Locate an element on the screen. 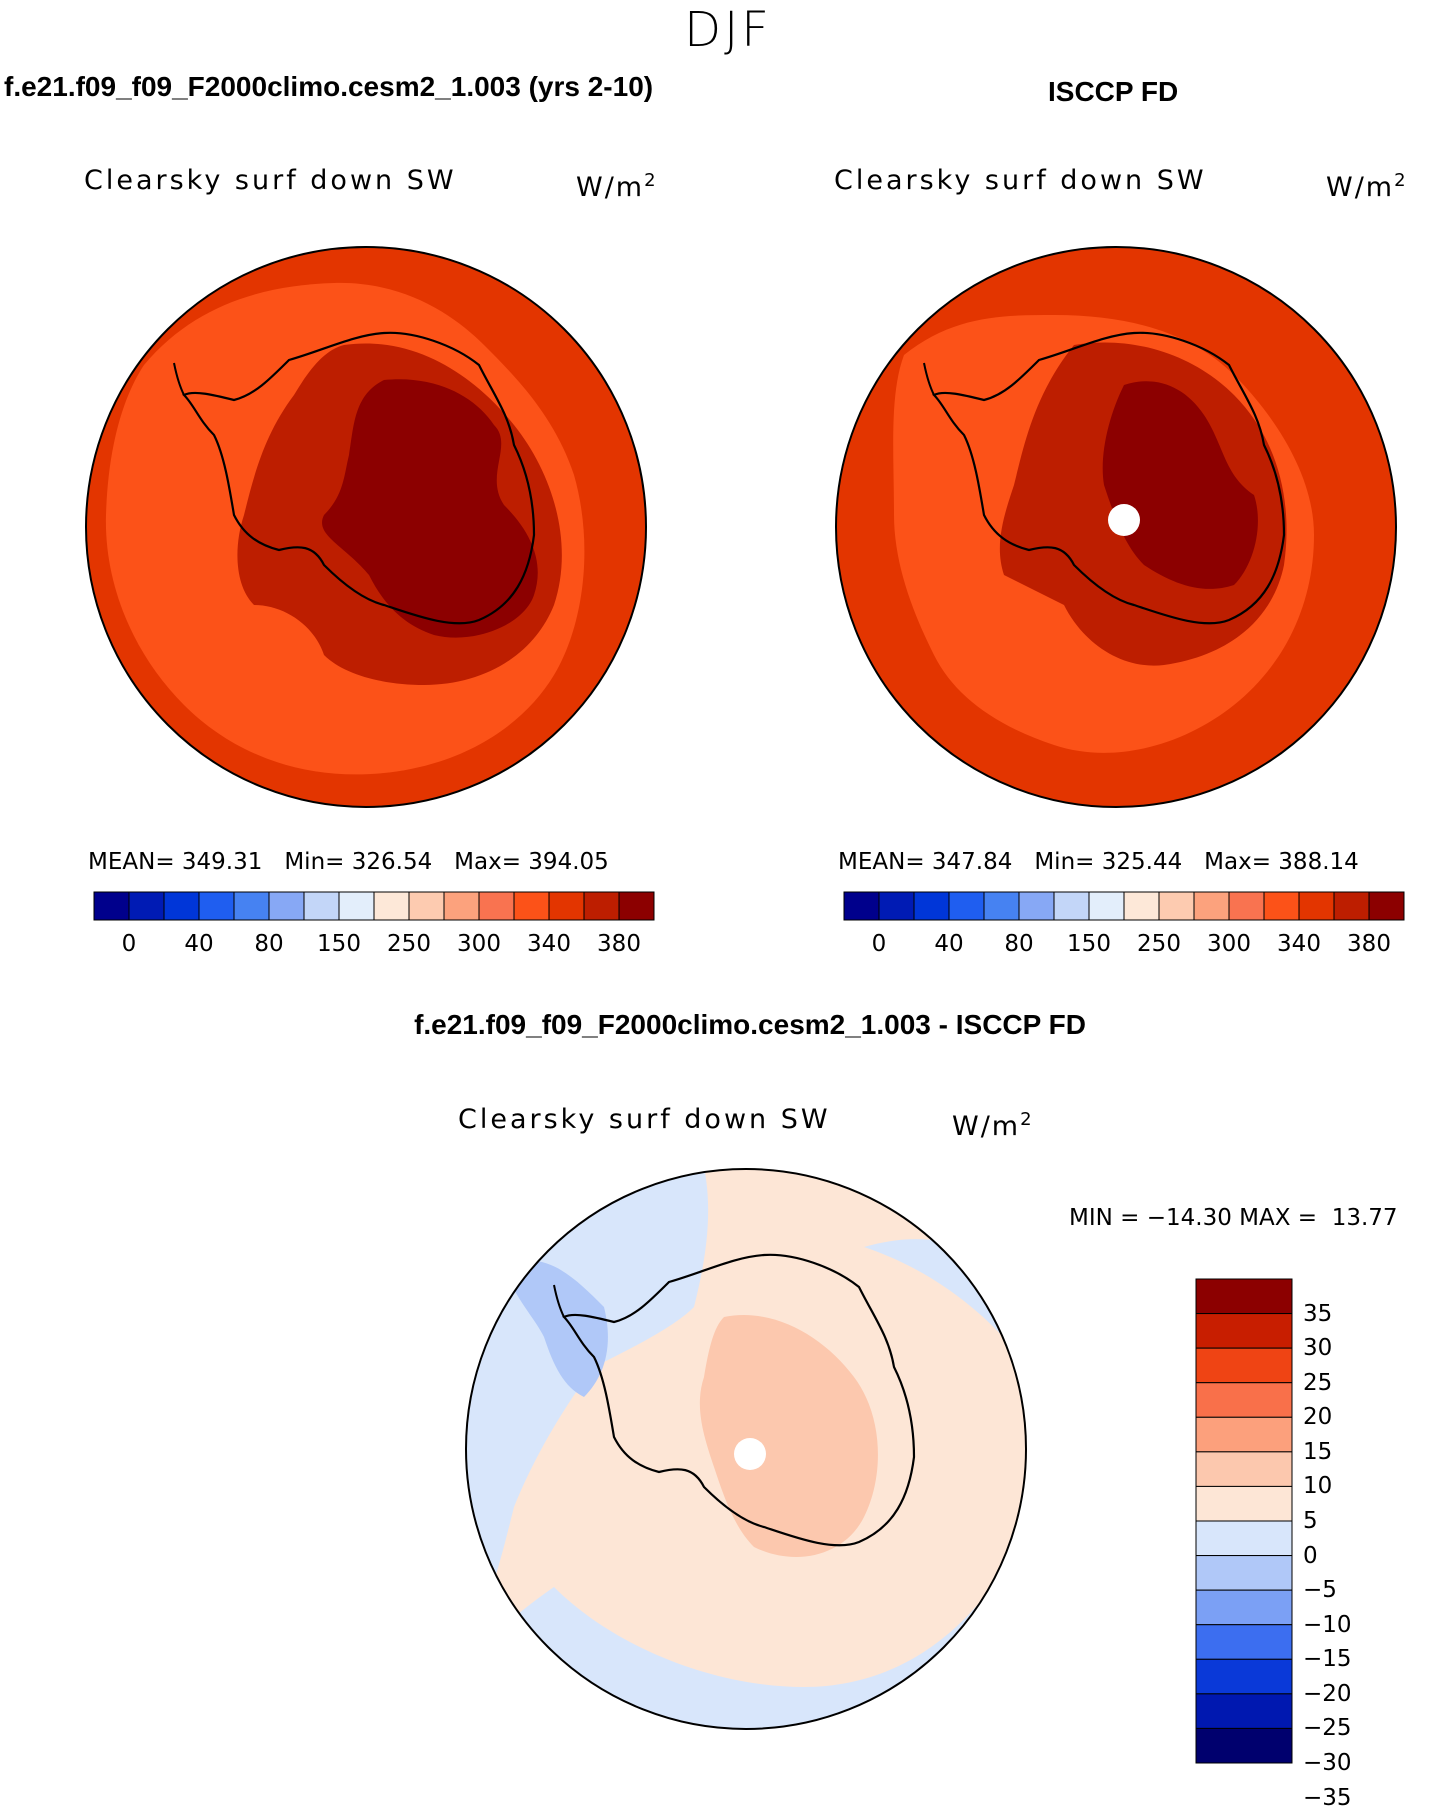 The height and width of the screenshot is (1812, 1456). obs-stats: MEAN= 347.84 Min= 325.44 Max= 388.14 is located at coordinates (1098, 862).